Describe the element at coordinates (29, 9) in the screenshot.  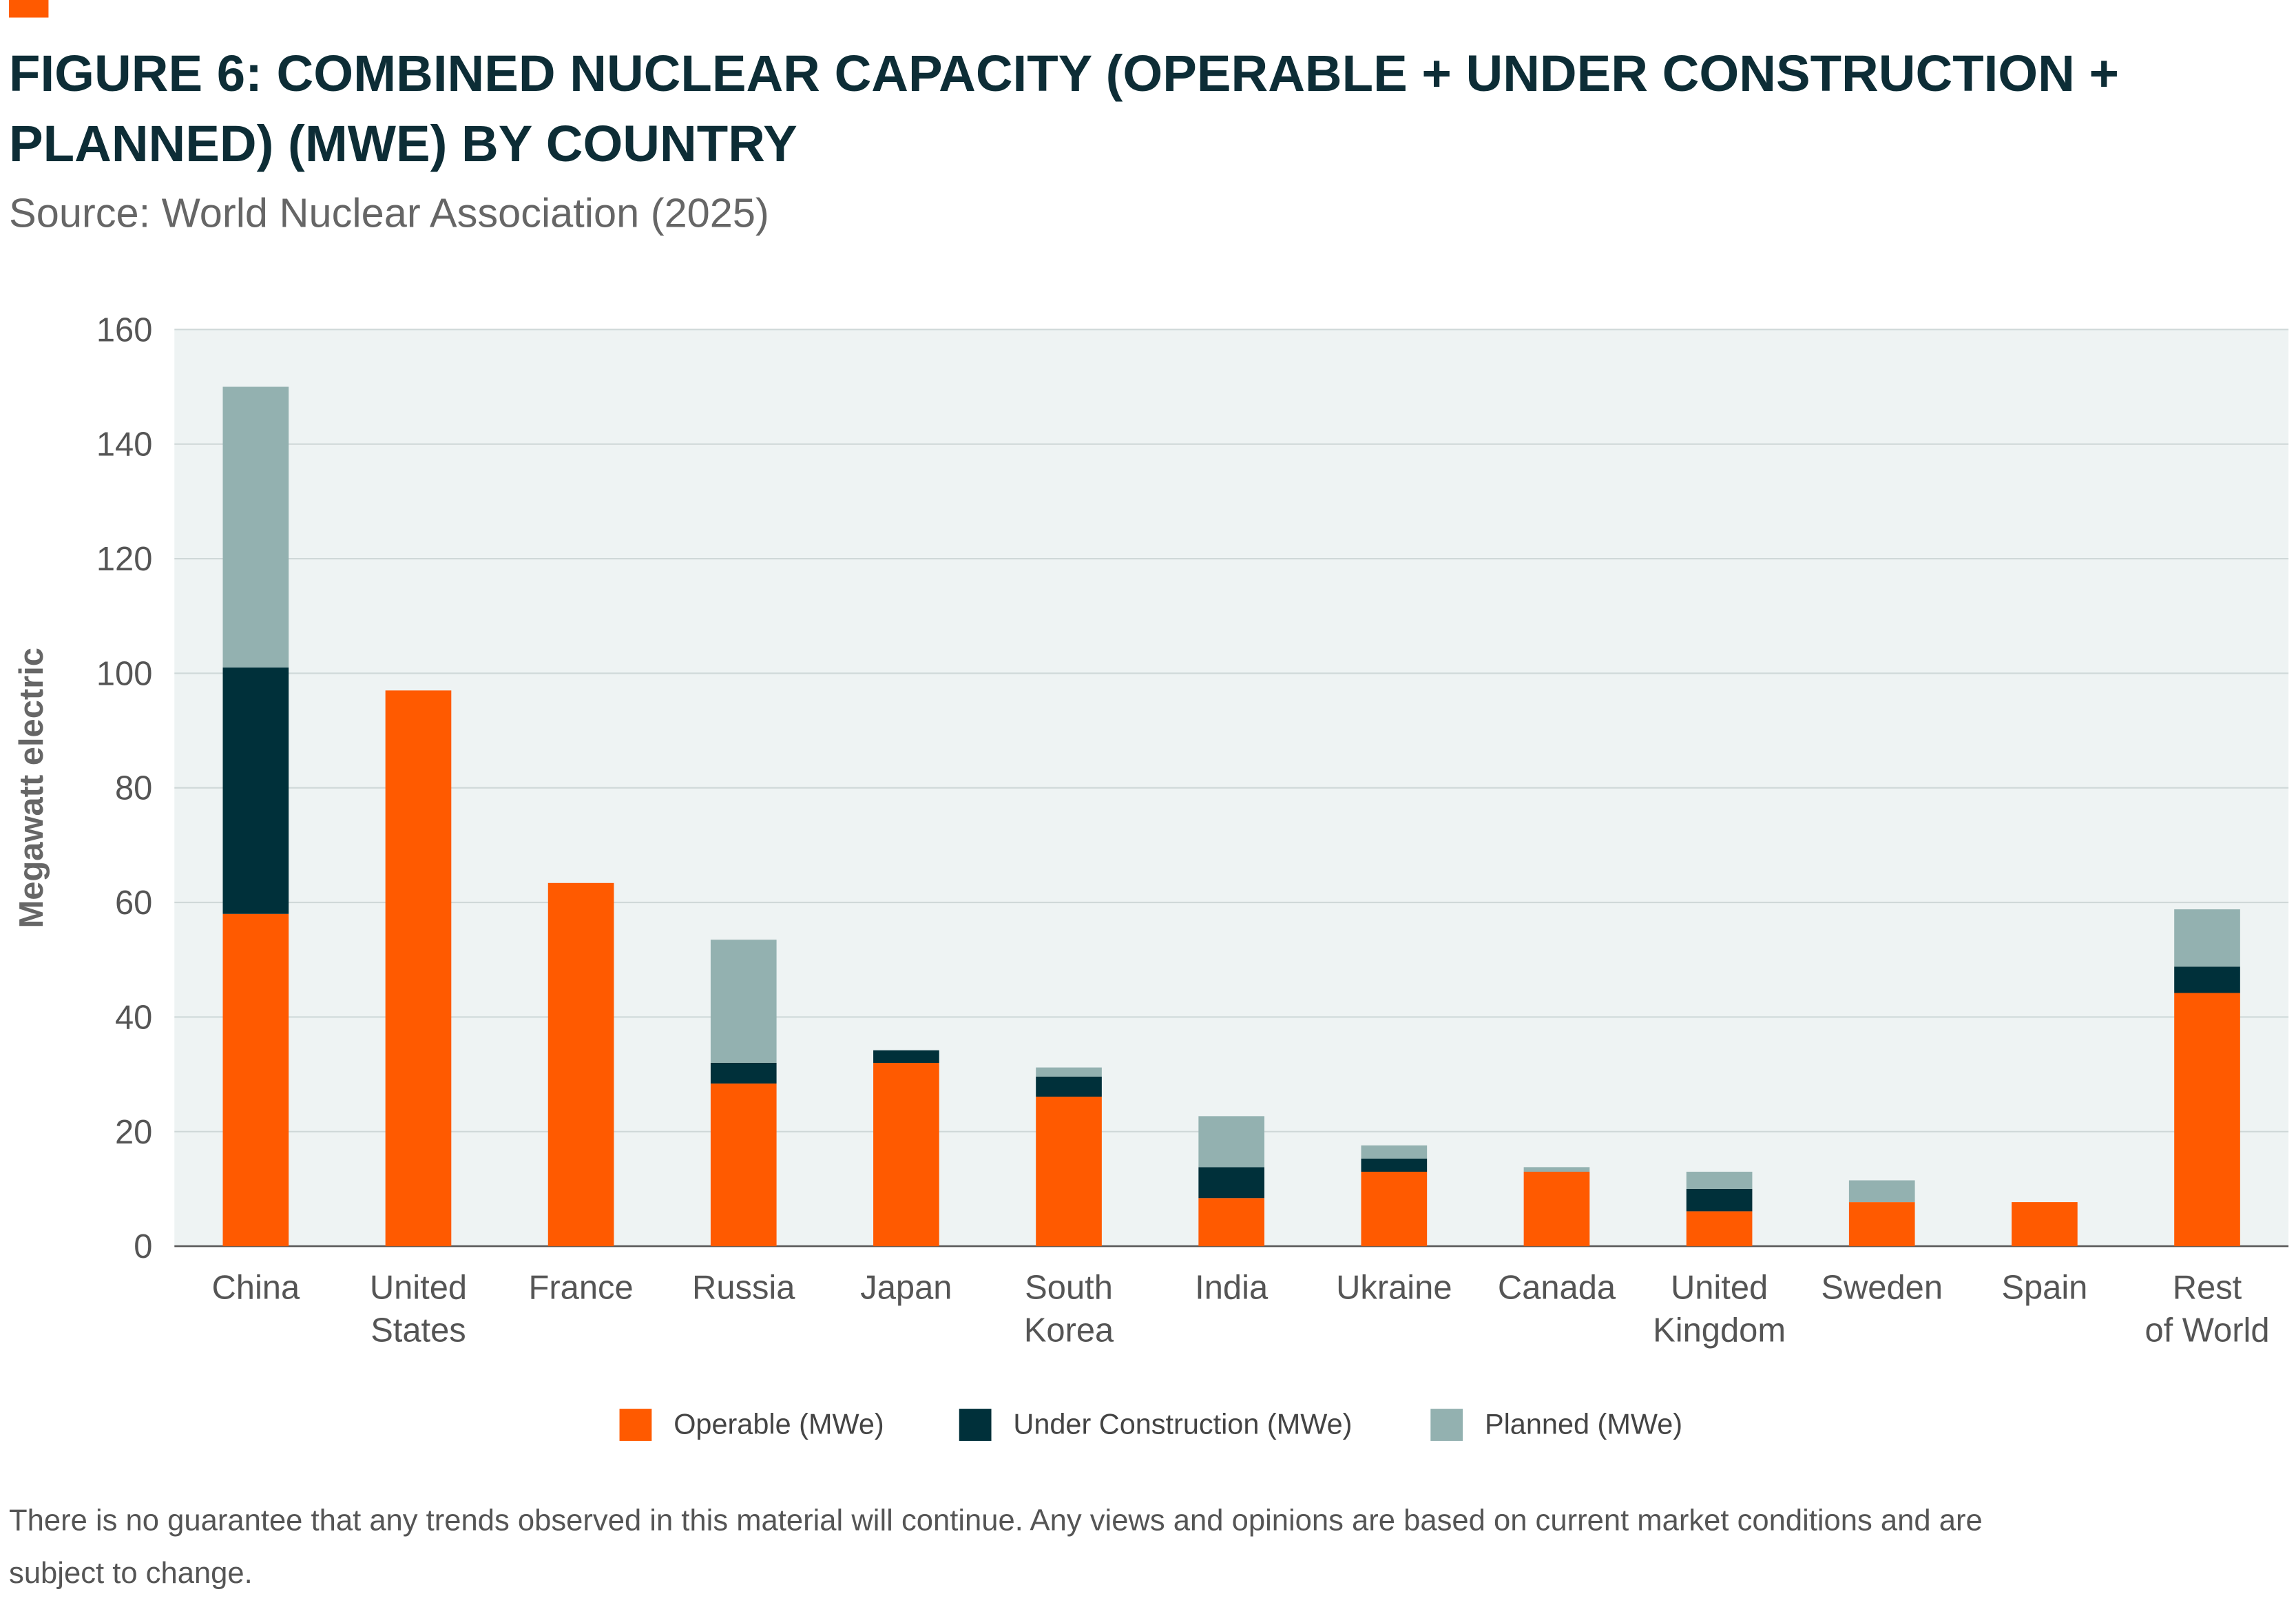
I see `accent-bar` at that location.